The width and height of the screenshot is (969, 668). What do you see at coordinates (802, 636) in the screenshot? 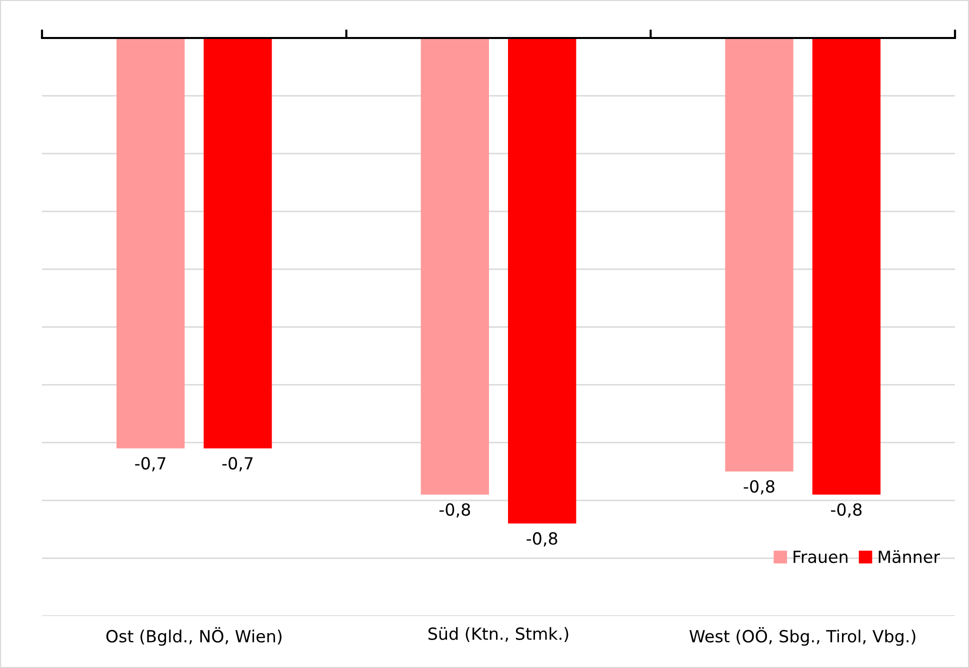
I see `x-tick-label: West (OÖ, Sbg., Tirol, Vbg.)` at bounding box center [802, 636].